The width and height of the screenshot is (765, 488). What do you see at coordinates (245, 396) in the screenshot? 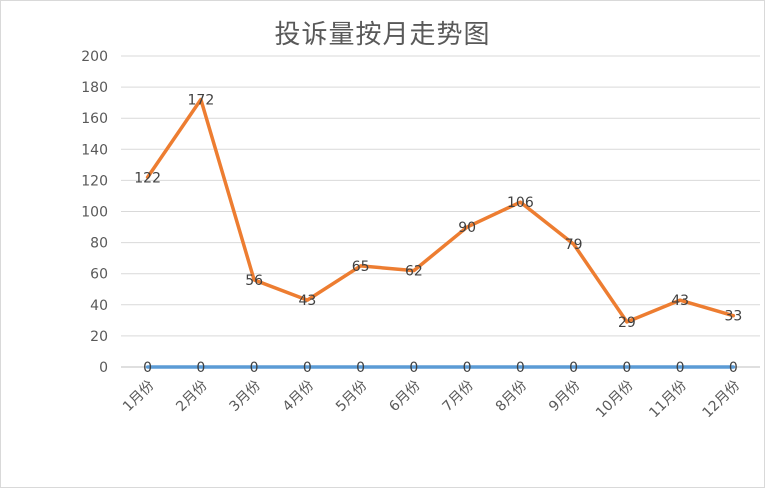
I see `x-tick-label: 3月份` at bounding box center [245, 396].